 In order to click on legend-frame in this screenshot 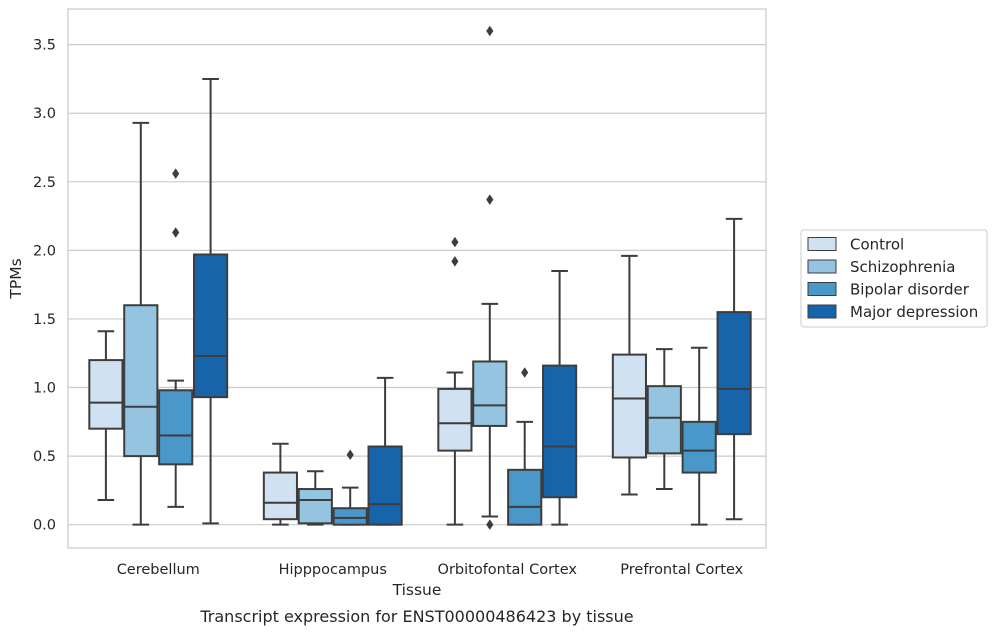, I will do `click(894, 278)`.